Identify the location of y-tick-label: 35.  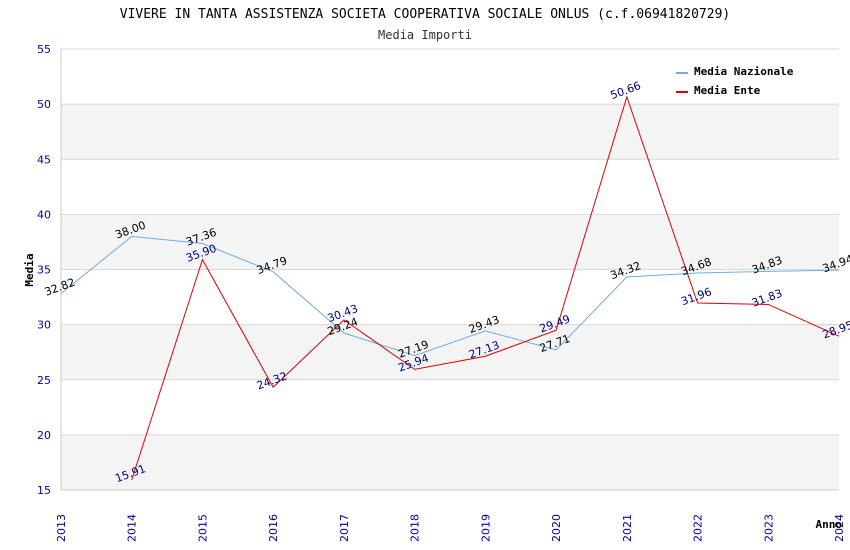
(44, 270).